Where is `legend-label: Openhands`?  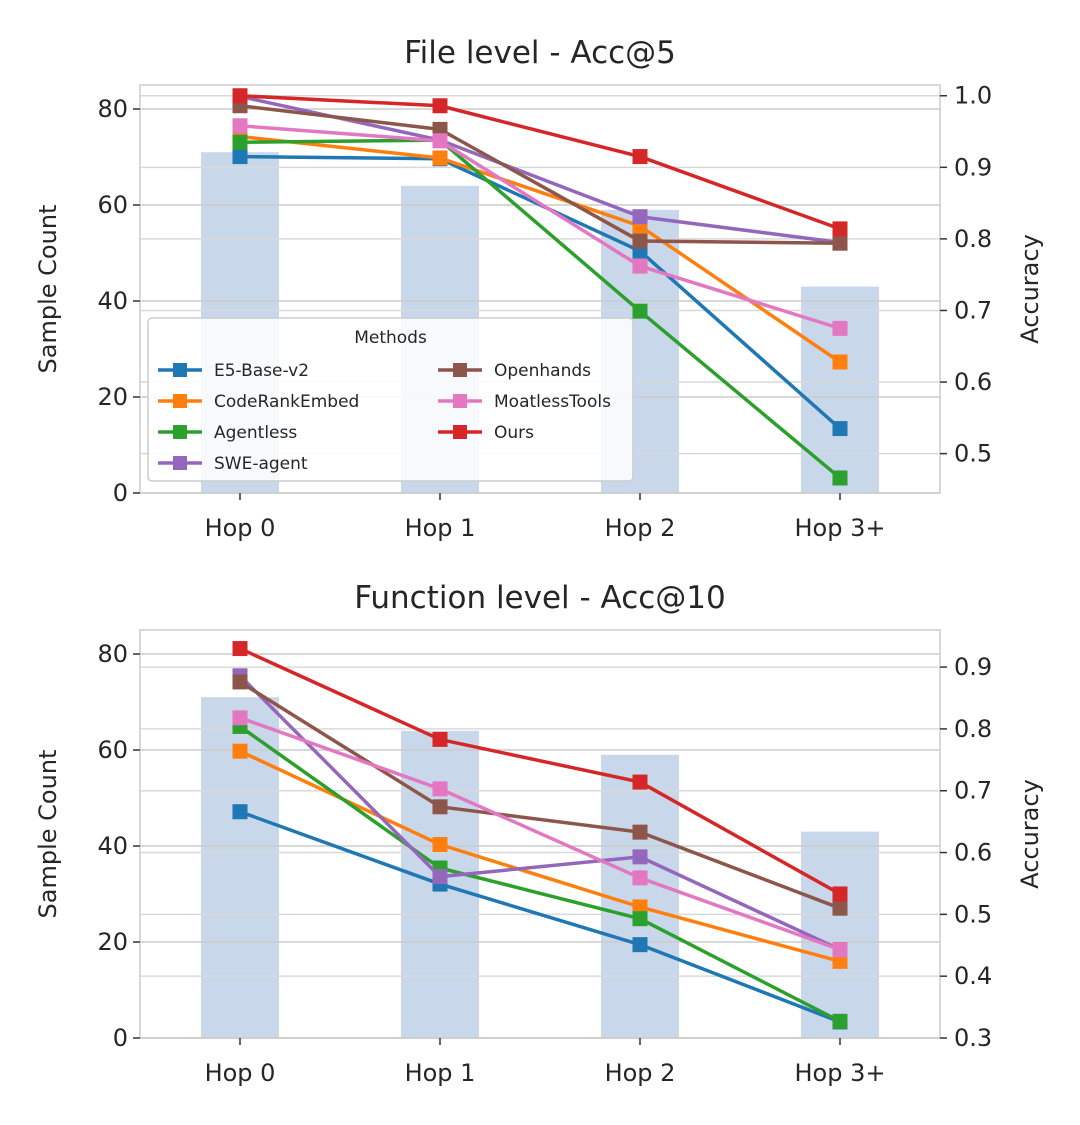 legend-label: Openhands is located at coordinates (542, 371).